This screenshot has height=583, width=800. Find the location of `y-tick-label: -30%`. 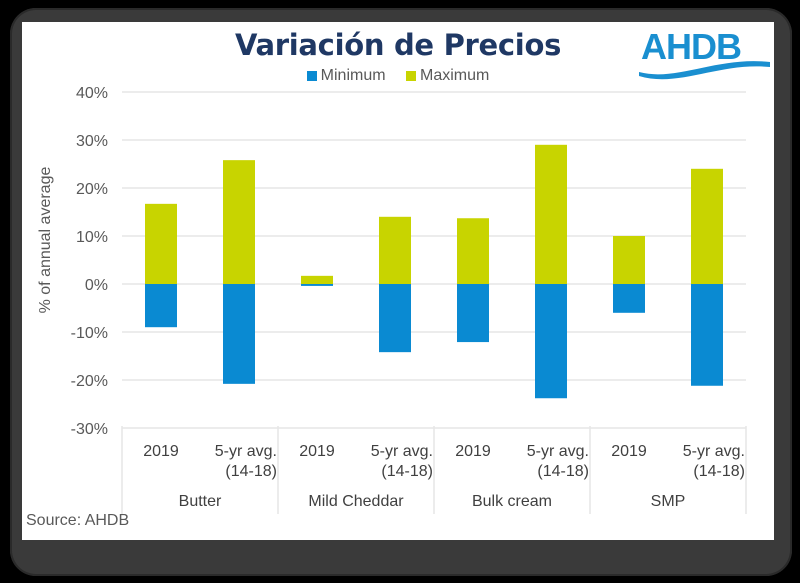

y-tick-label: -30% is located at coordinates (89, 429).